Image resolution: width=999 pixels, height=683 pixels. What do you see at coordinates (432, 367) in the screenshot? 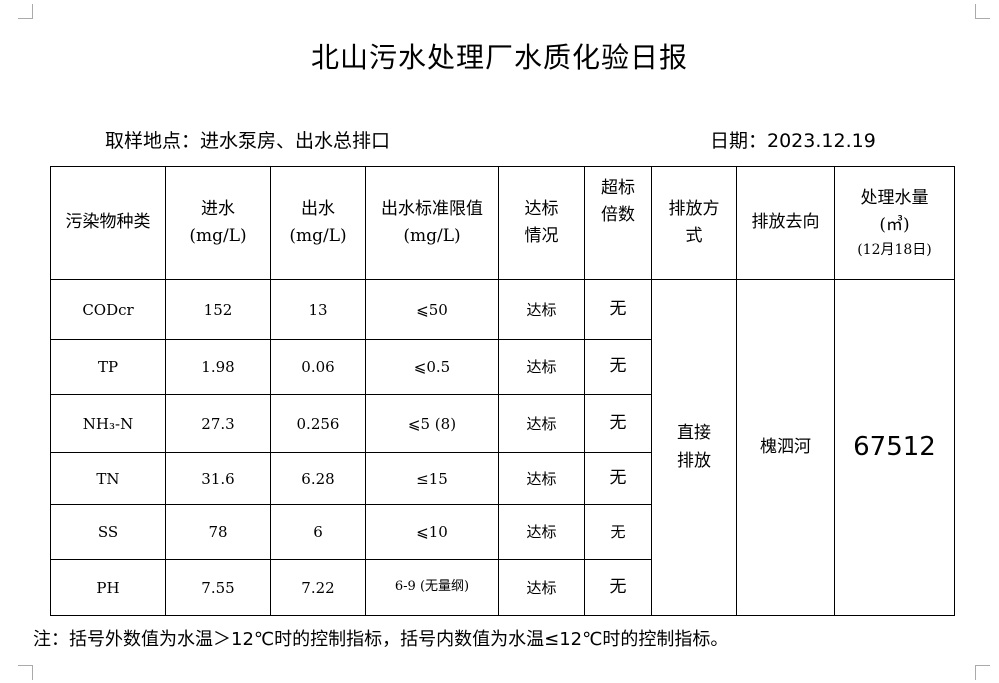
I see `limit-value: ⩽0.5` at bounding box center [432, 367].